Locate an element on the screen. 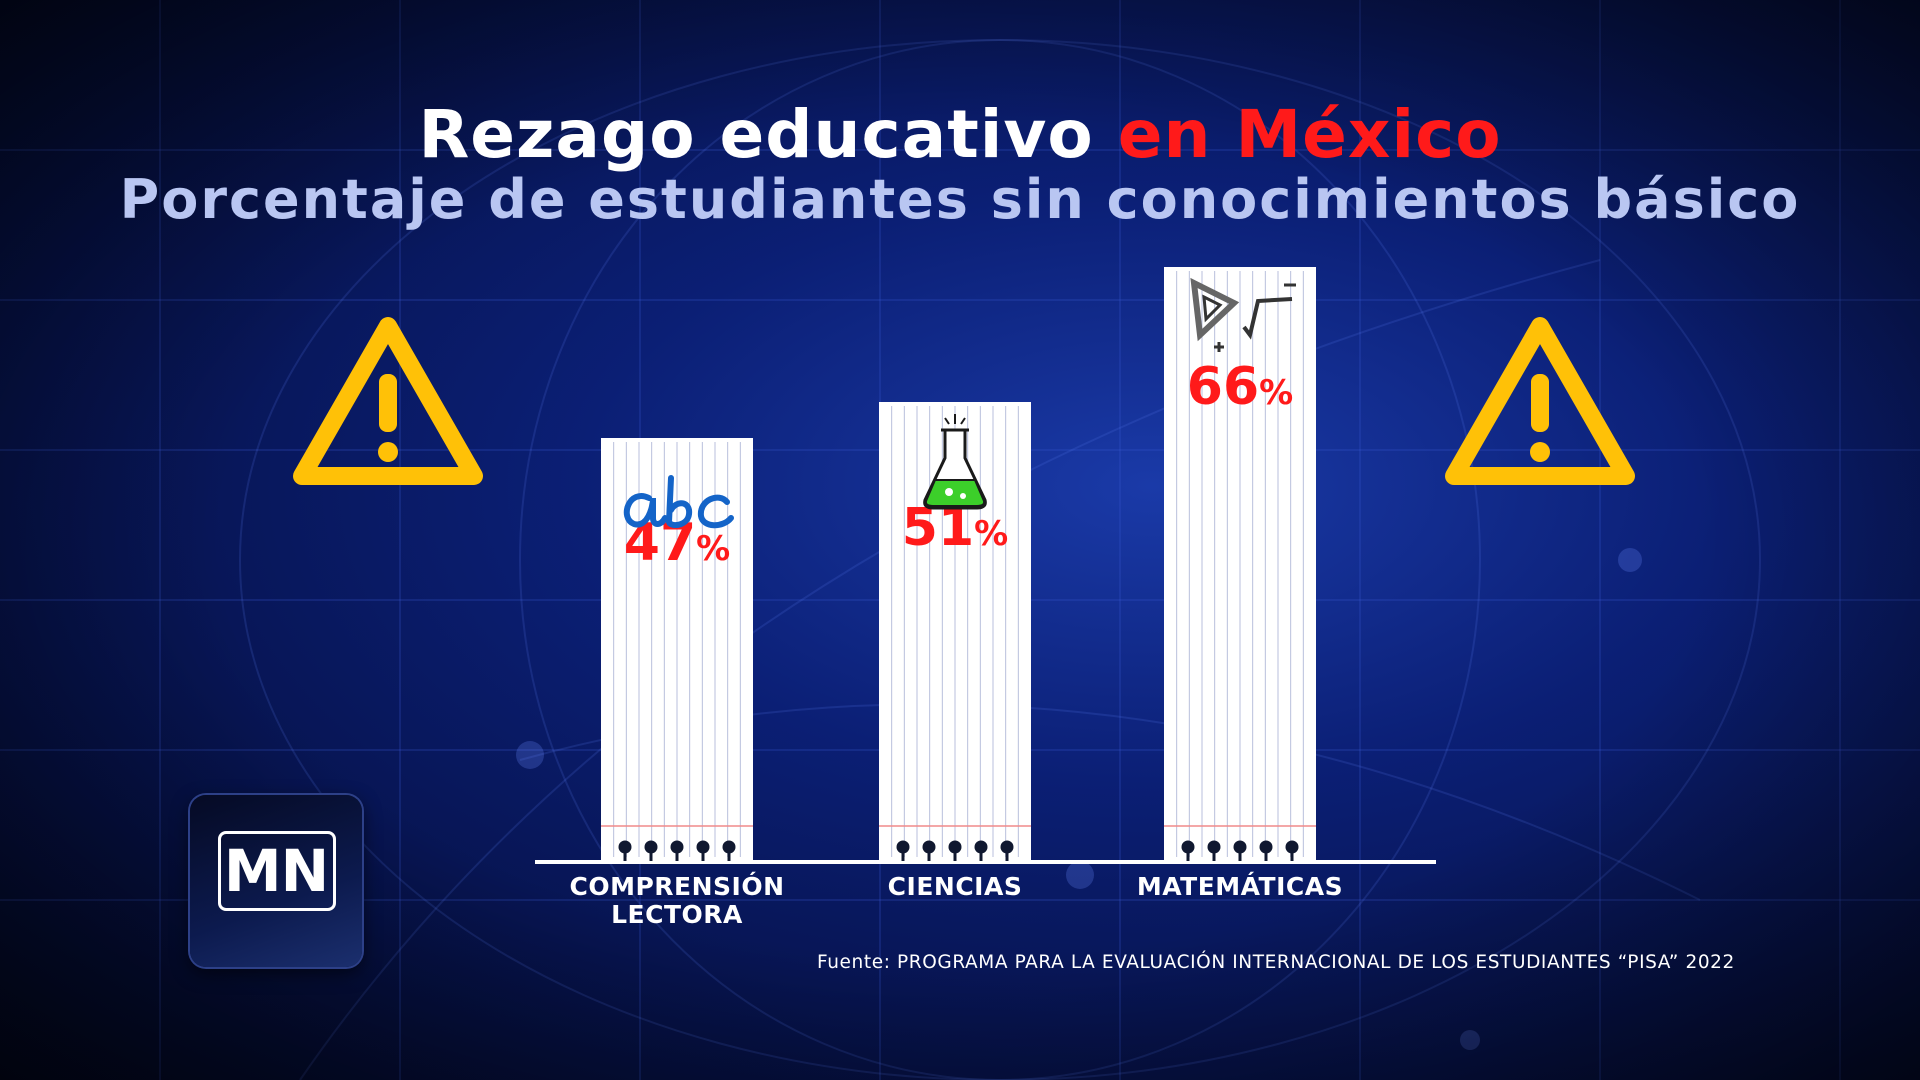  category-label: LECTORA is located at coordinates (677, 914).